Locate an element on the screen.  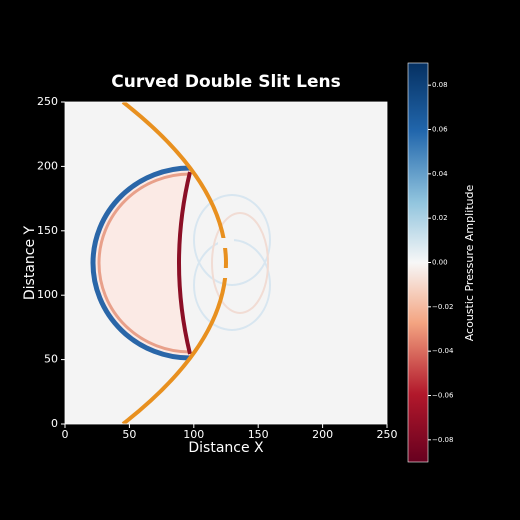
y-tick-label: 250 is located at coordinates (47, 101).